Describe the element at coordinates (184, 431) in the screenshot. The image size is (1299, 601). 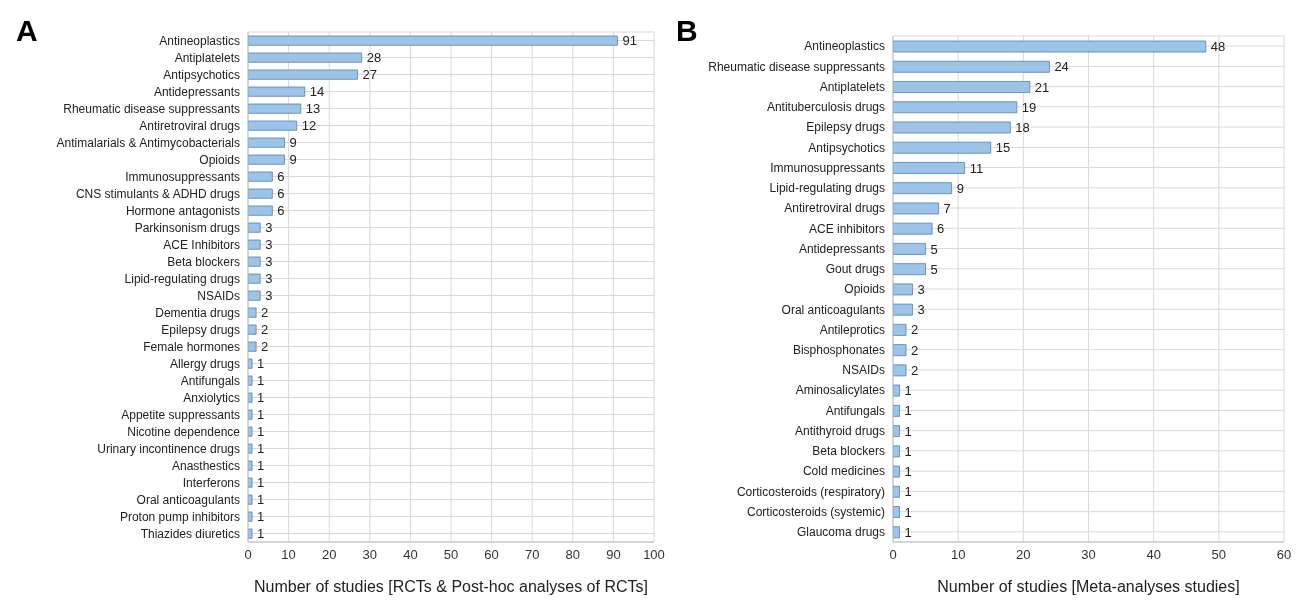
I see `y-tick-label: Nicotine dependence` at that location.